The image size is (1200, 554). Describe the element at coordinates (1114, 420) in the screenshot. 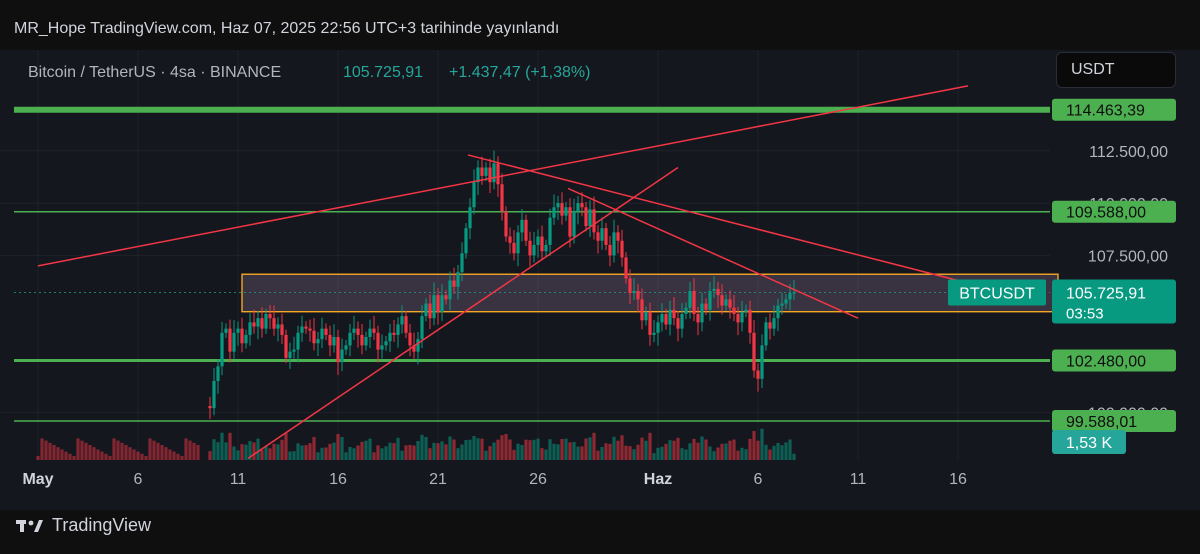

I see `level-price-label-bg` at that location.